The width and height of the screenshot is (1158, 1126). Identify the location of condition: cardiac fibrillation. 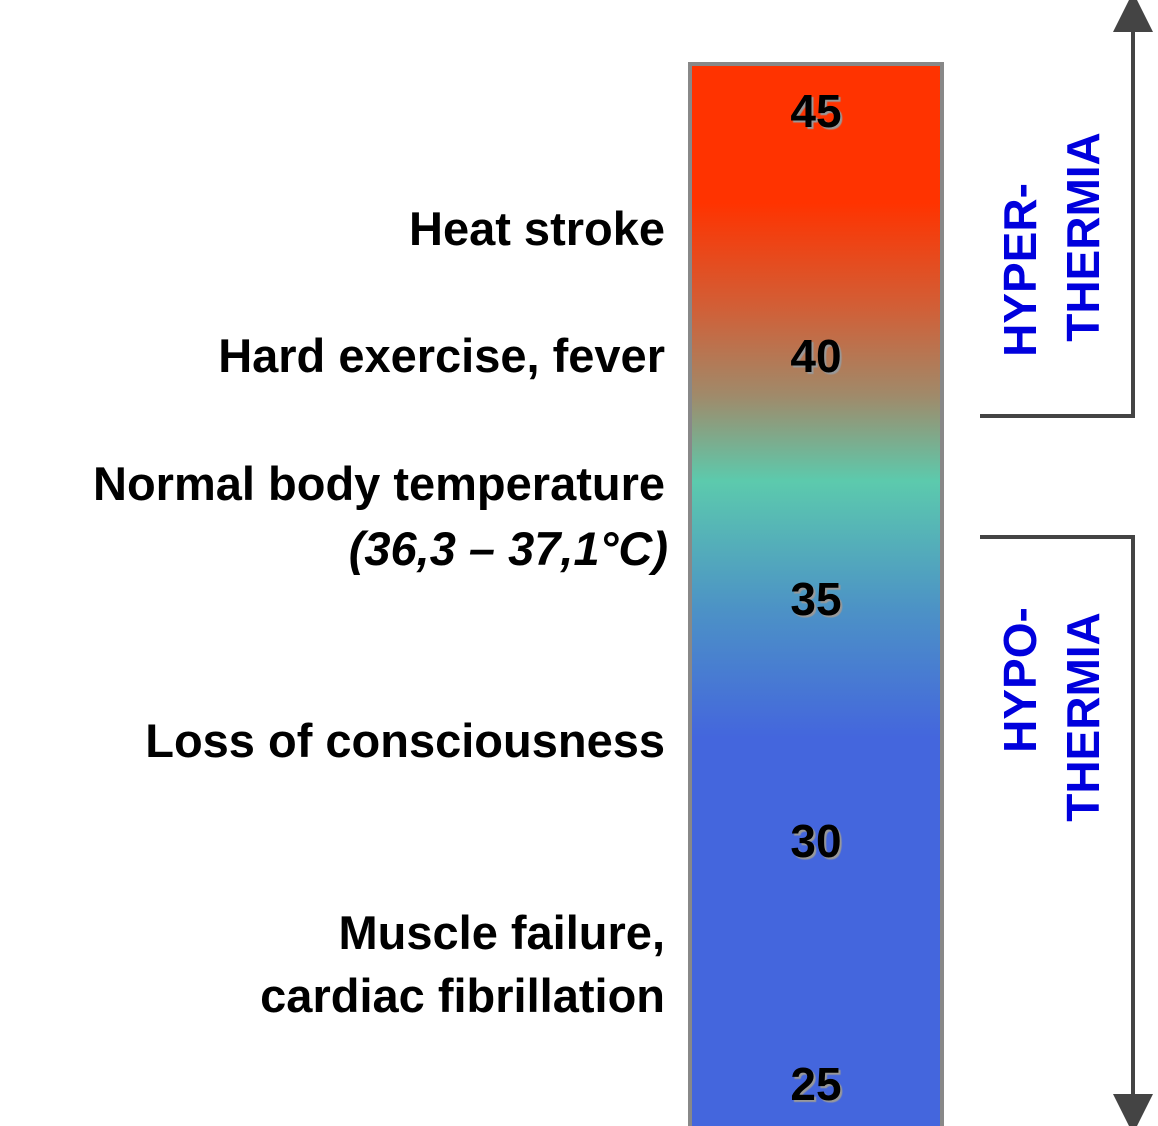
(462, 995).